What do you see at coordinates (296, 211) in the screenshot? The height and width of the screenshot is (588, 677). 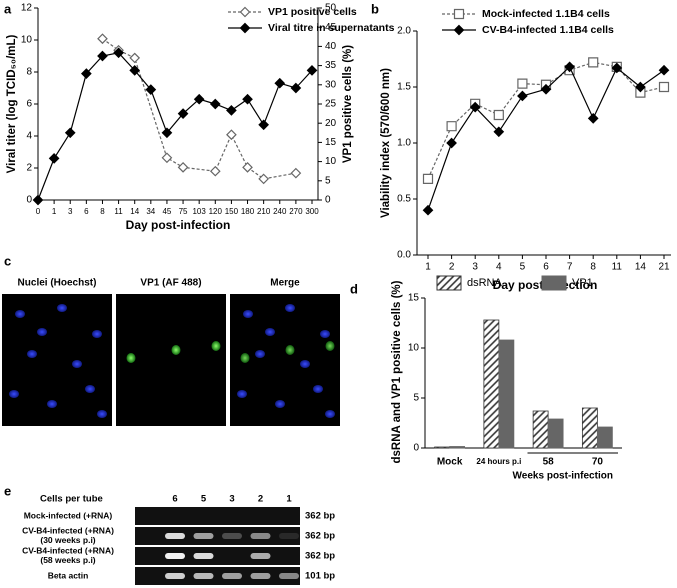 I see `x-tick-label: 270` at bounding box center [296, 211].